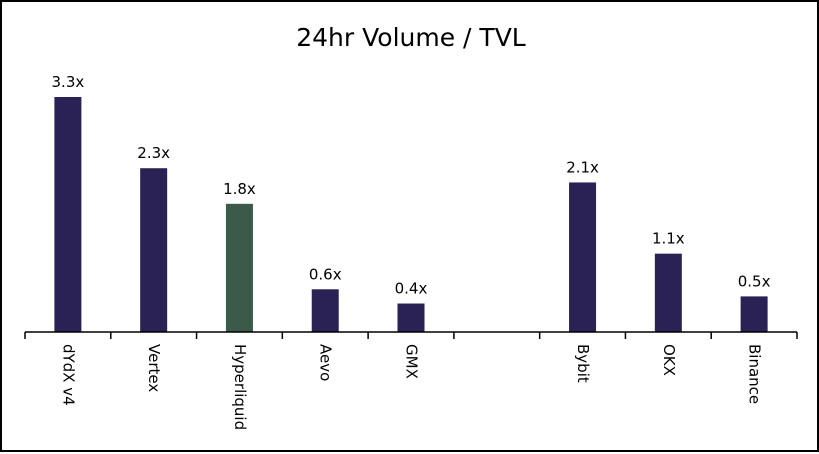  What do you see at coordinates (583, 257) in the screenshot?
I see `bar-bybit` at bounding box center [583, 257].